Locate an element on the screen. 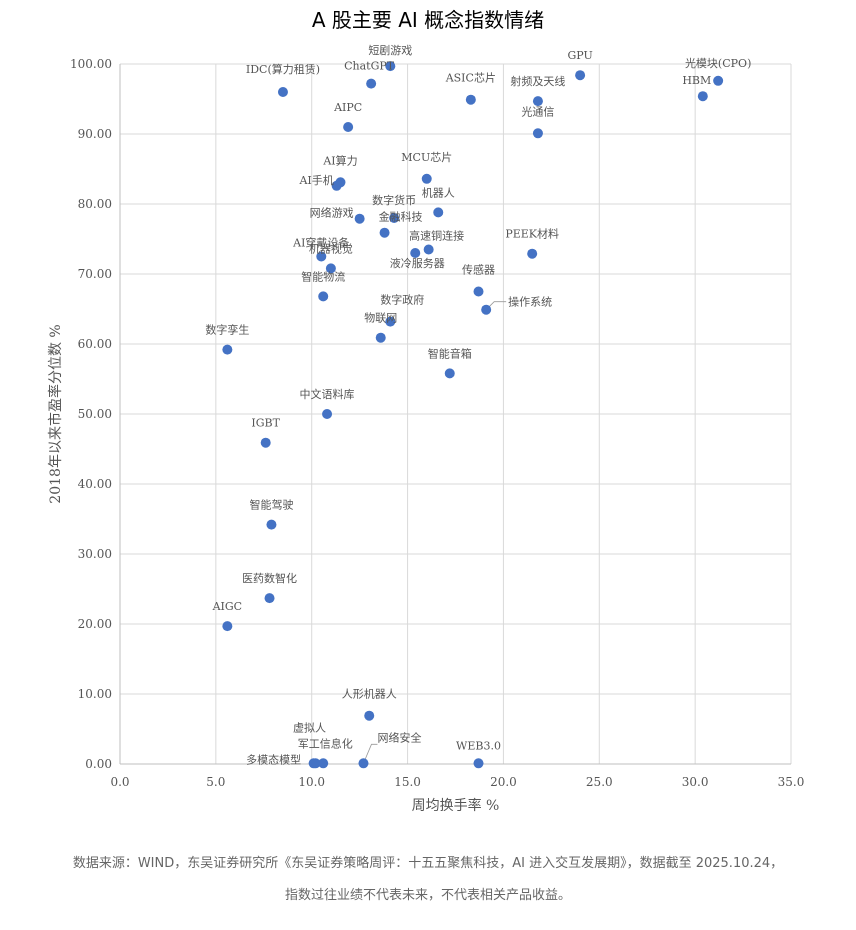  point-label: 军工信息化 is located at coordinates (325, 743).